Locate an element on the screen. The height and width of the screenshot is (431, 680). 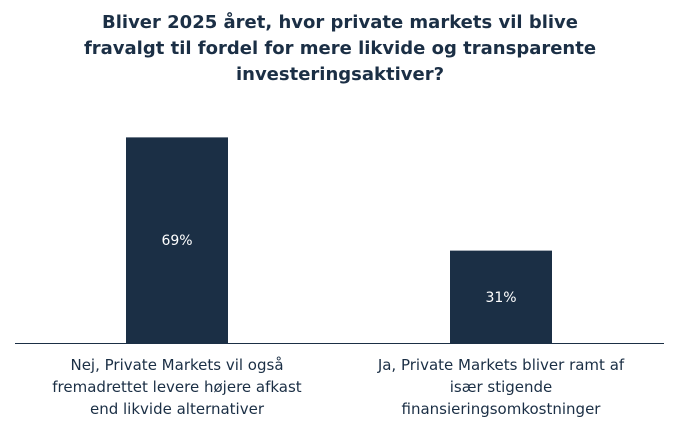
category-label-2-line-3: finansieringsomkostninger is located at coordinates (501, 409).